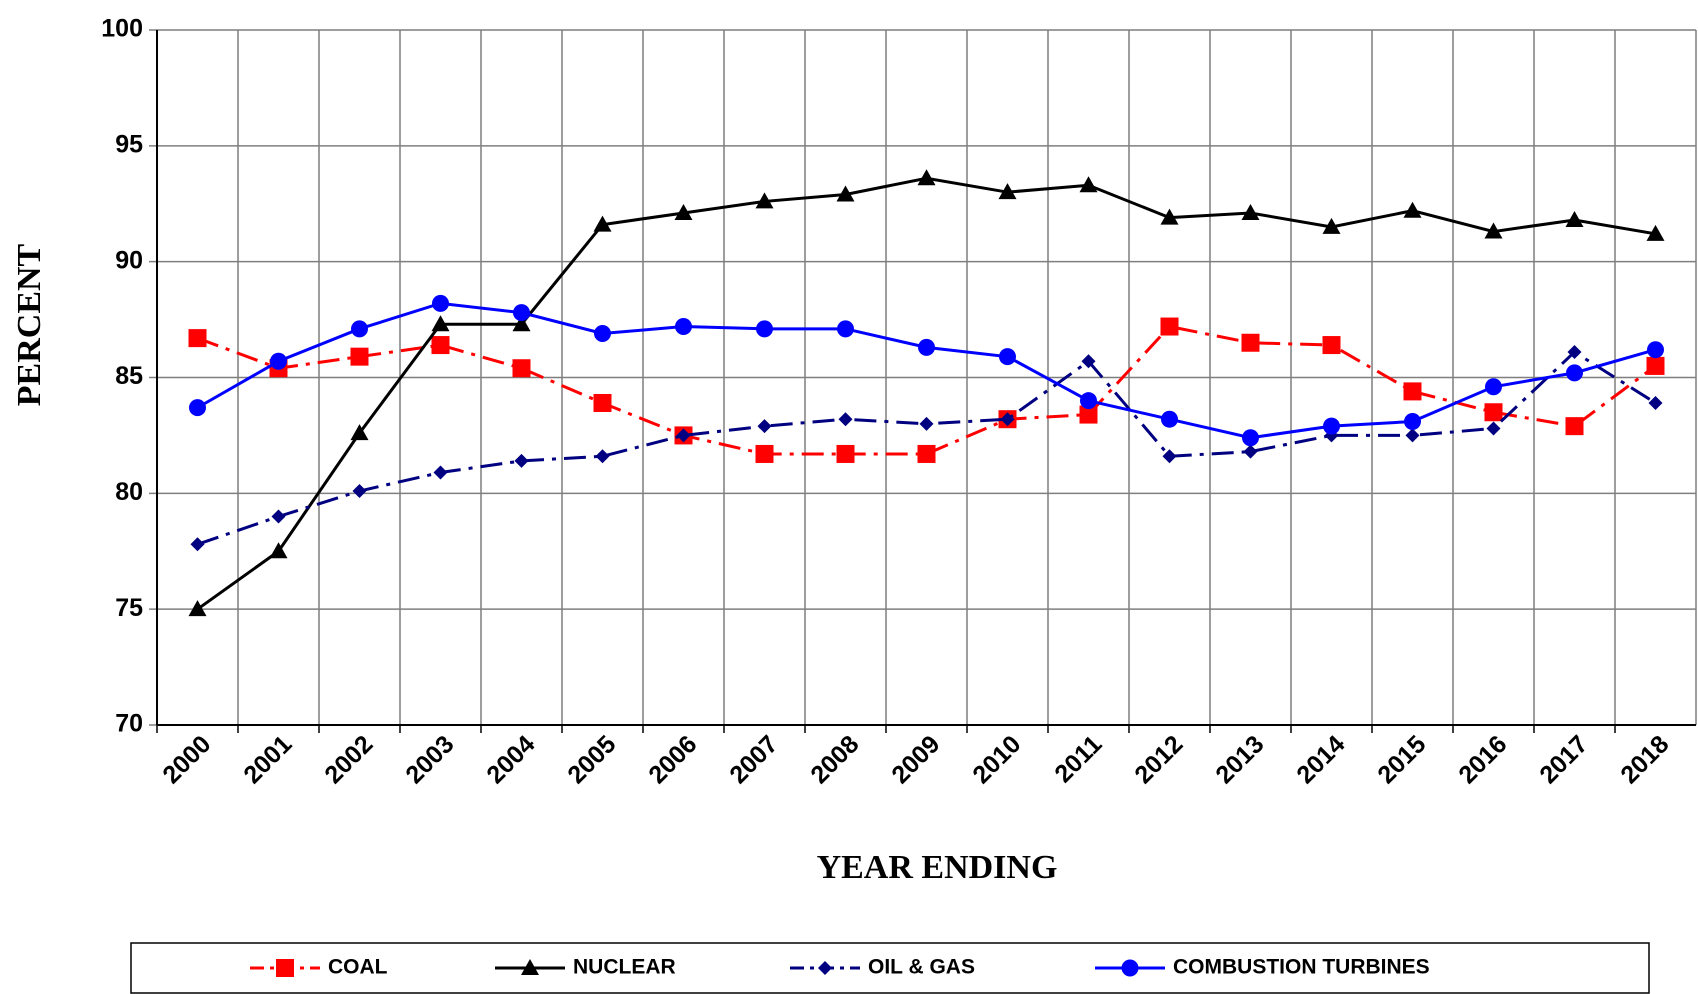 Image resolution: width=1698 pixels, height=994 pixels. What do you see at coordinates (1320, 759) in the screenshot?
I see `x-tick-label: 2014` at bounding box center [1320, 759].